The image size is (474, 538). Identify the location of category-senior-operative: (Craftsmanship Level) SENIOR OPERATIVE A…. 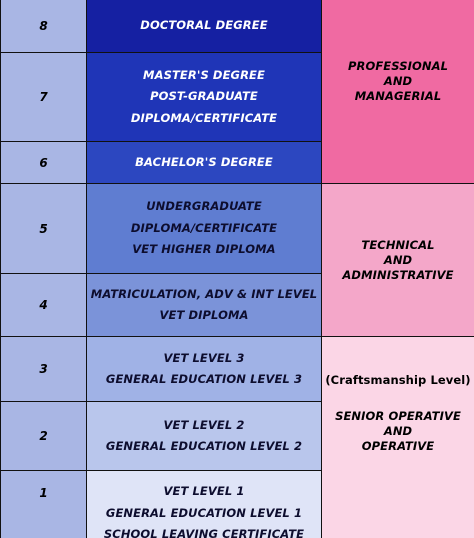
(397, 437).